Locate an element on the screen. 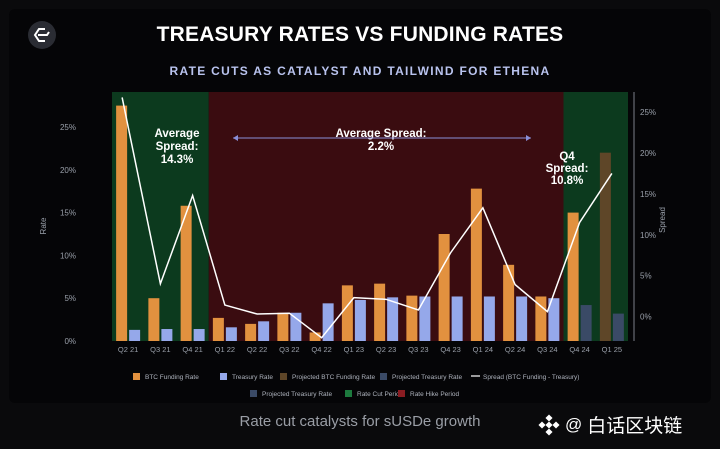 The width and height of the screenshot is (720, 449). y2-tick-label: 0% is located at coordinates (646, 316).